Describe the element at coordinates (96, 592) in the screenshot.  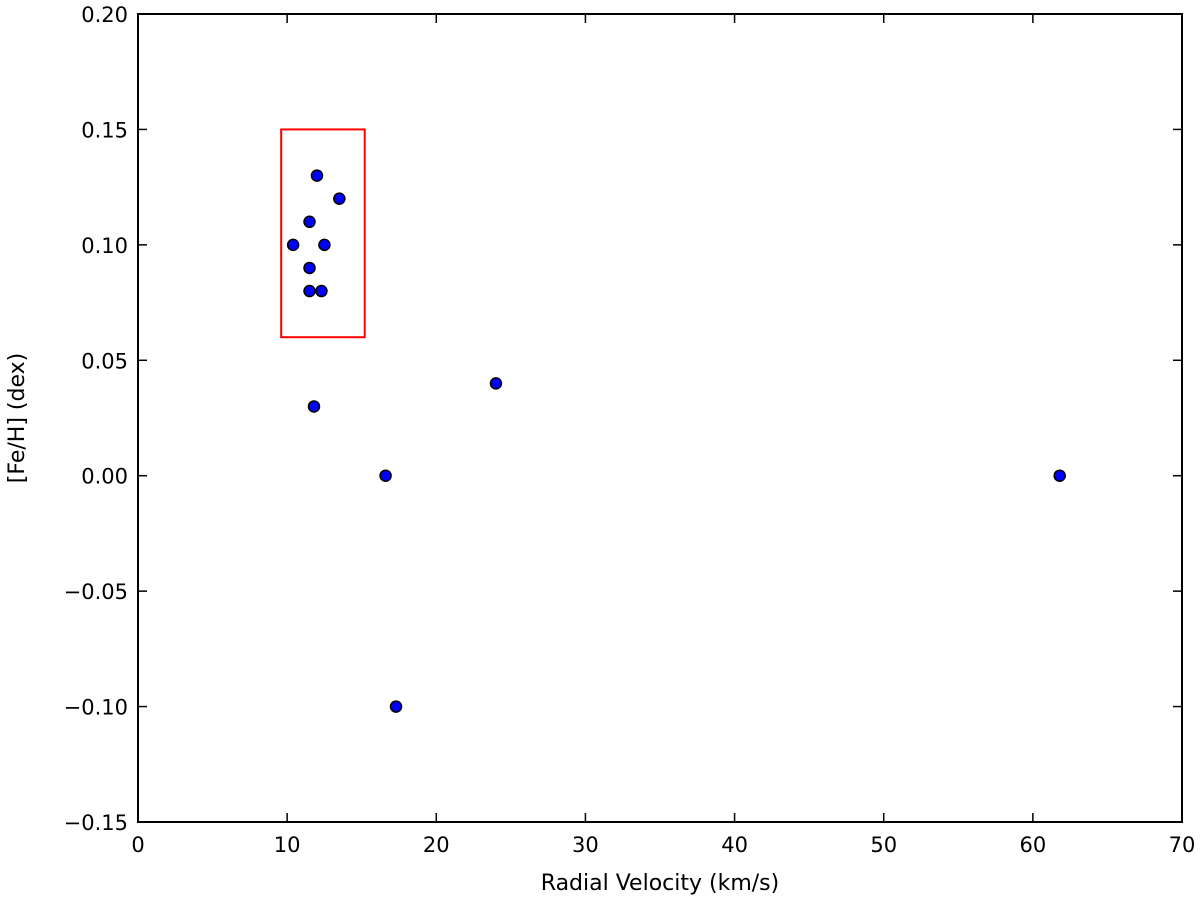
I see `y-tick-label: −0.05` at that location.